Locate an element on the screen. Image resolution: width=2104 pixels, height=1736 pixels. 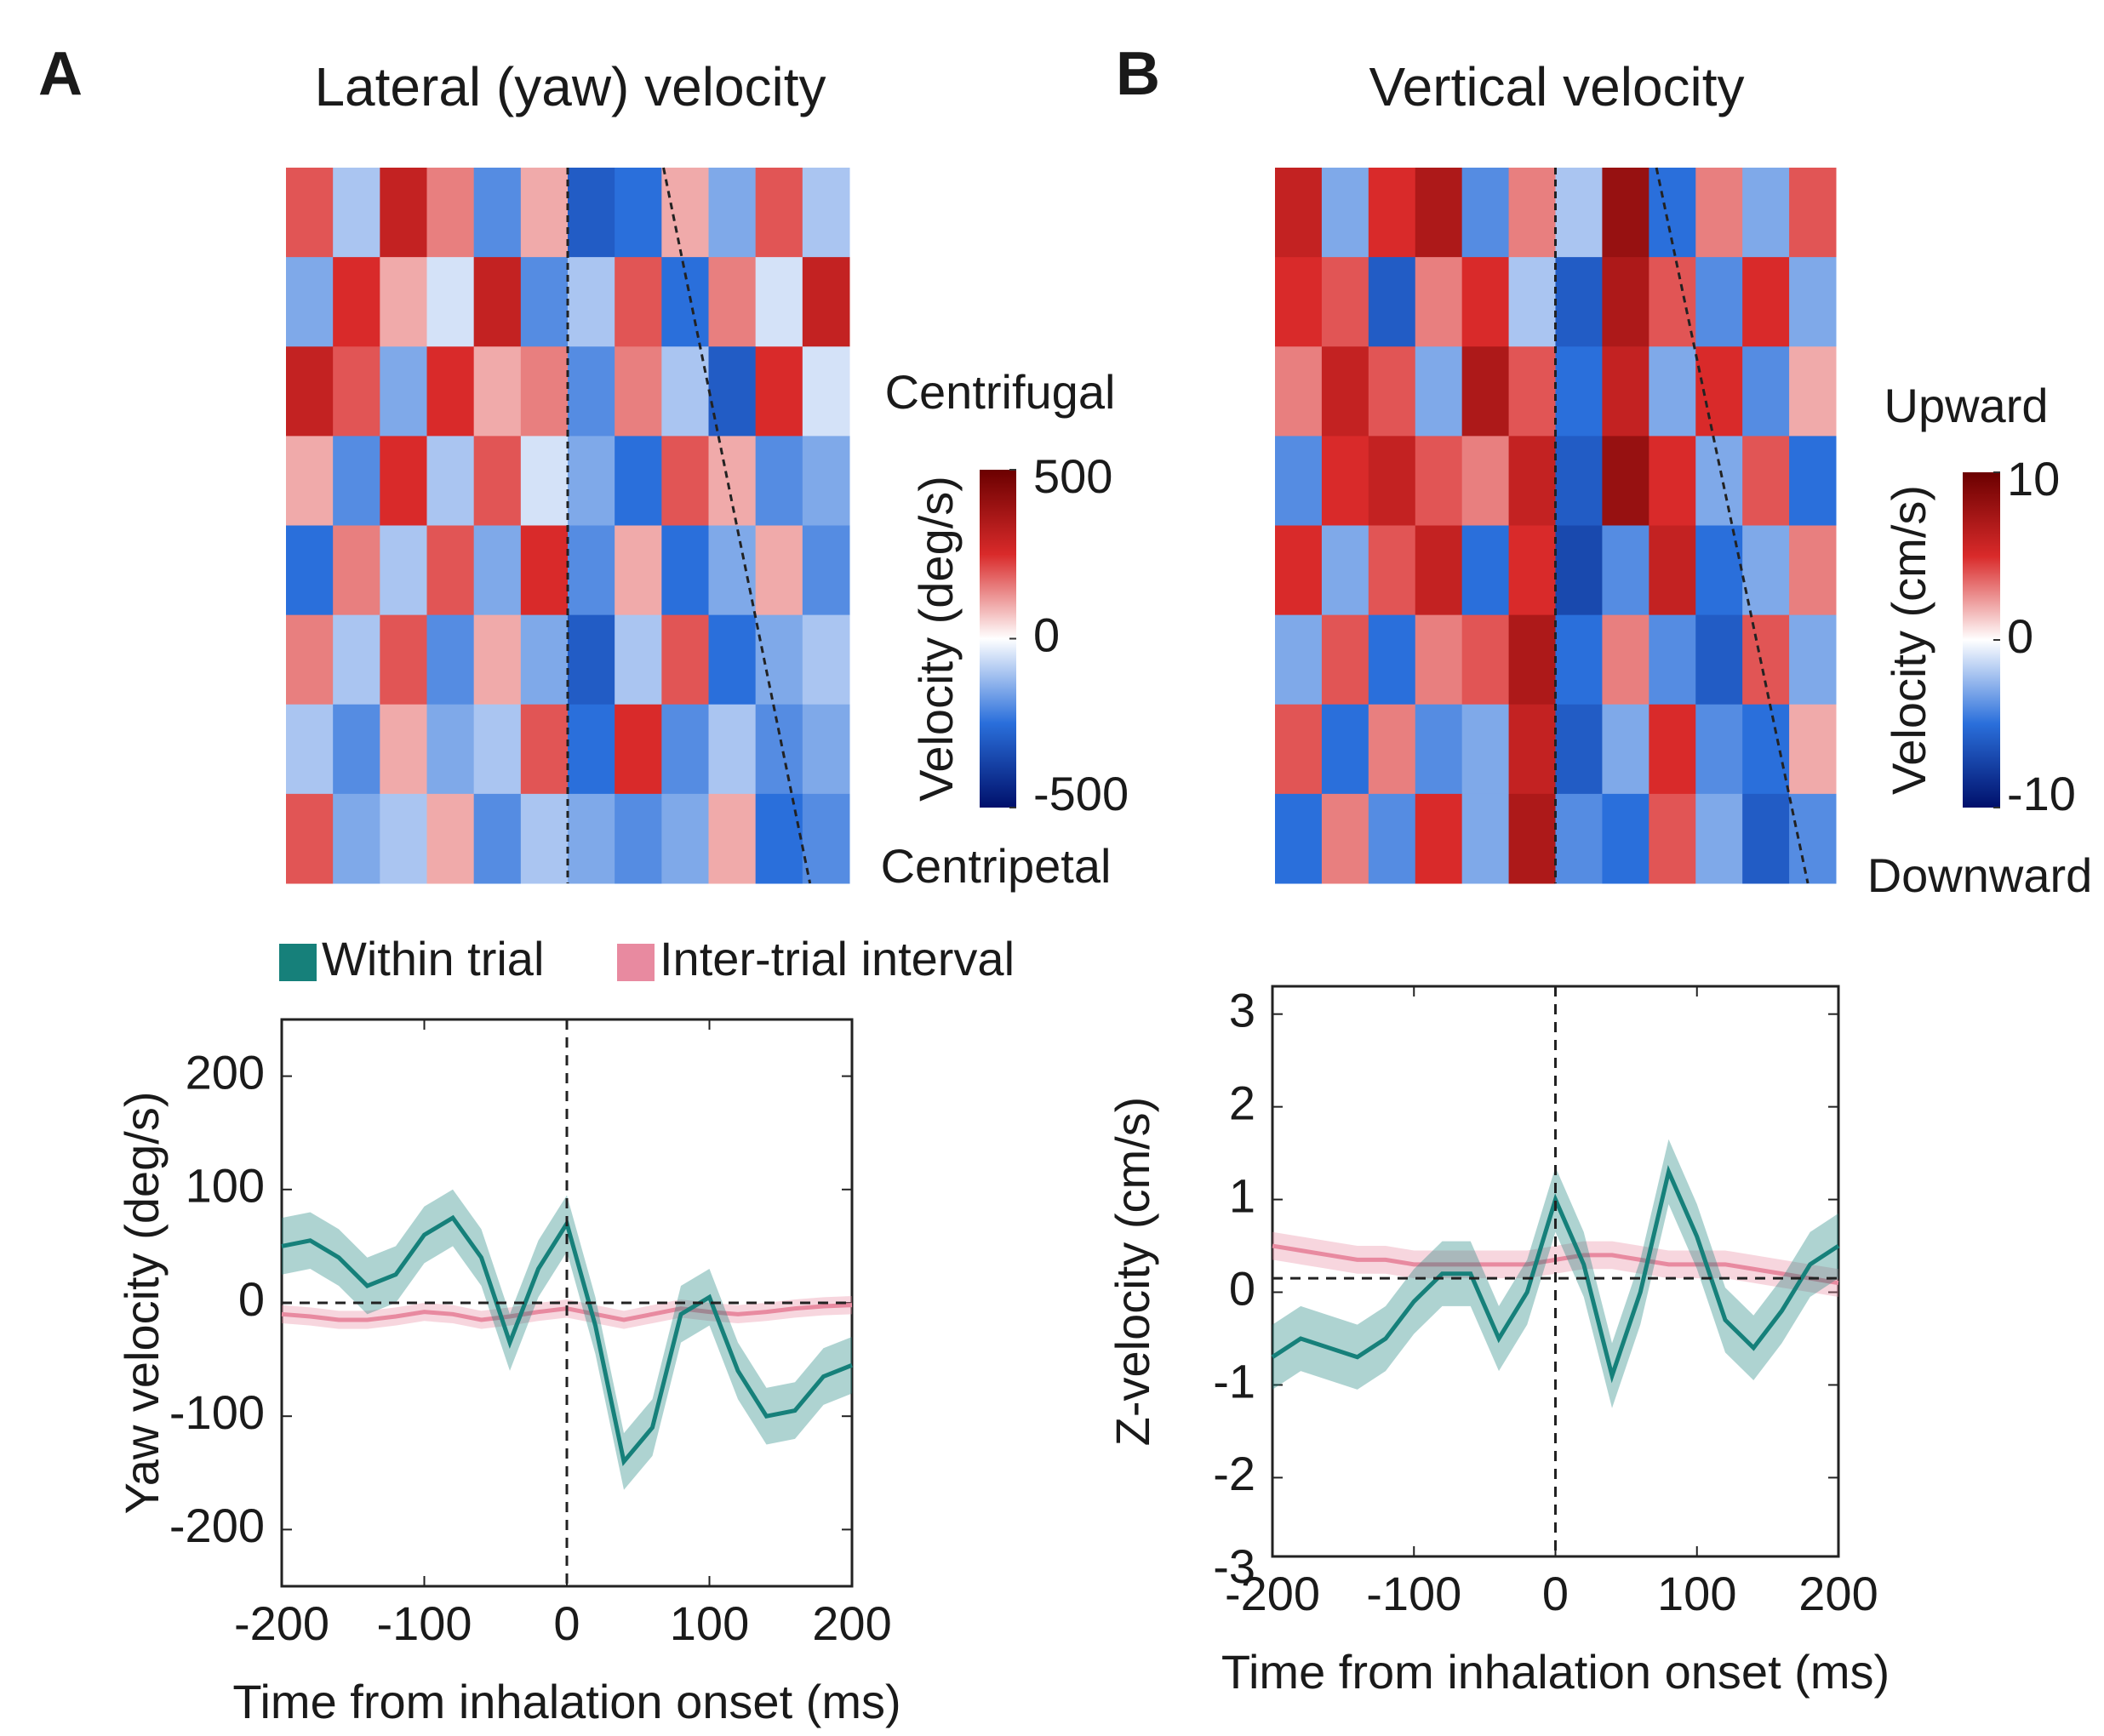
y-tick-label: 100 is located at coordinates (225, 1186).